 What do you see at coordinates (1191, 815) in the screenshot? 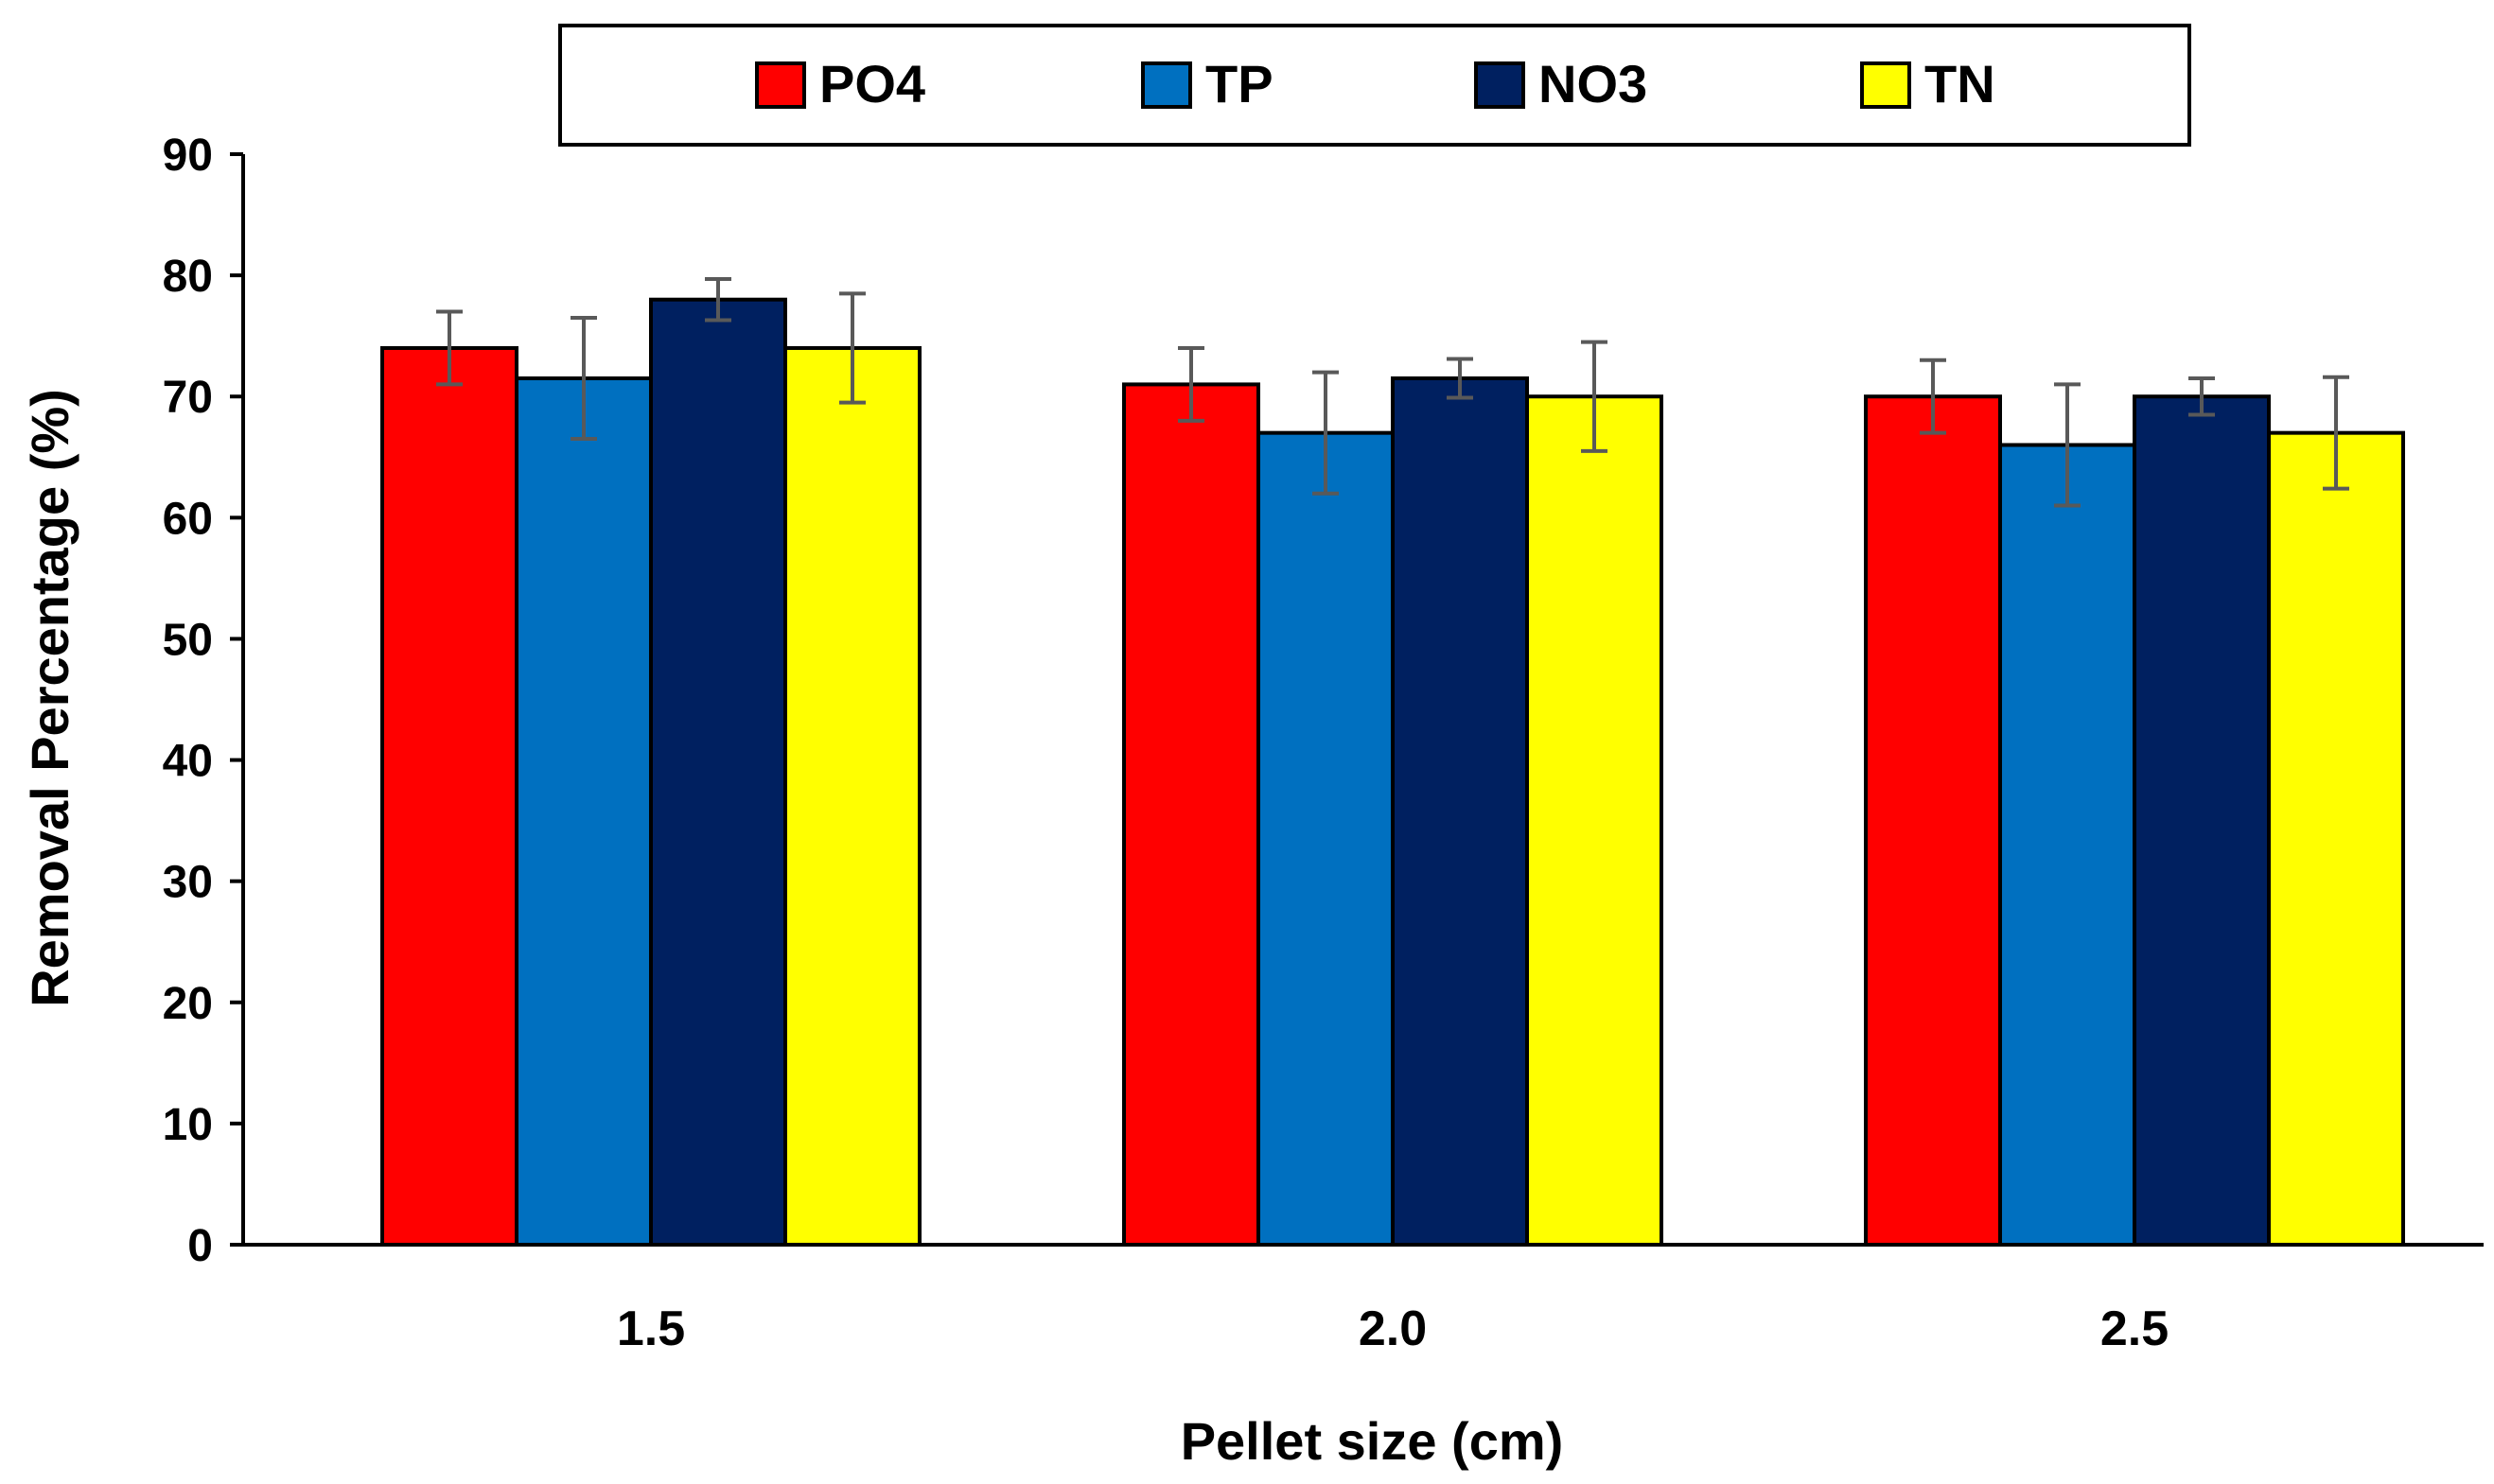
I see `bar-po4-2.0` at bounding box center [1191, 815].